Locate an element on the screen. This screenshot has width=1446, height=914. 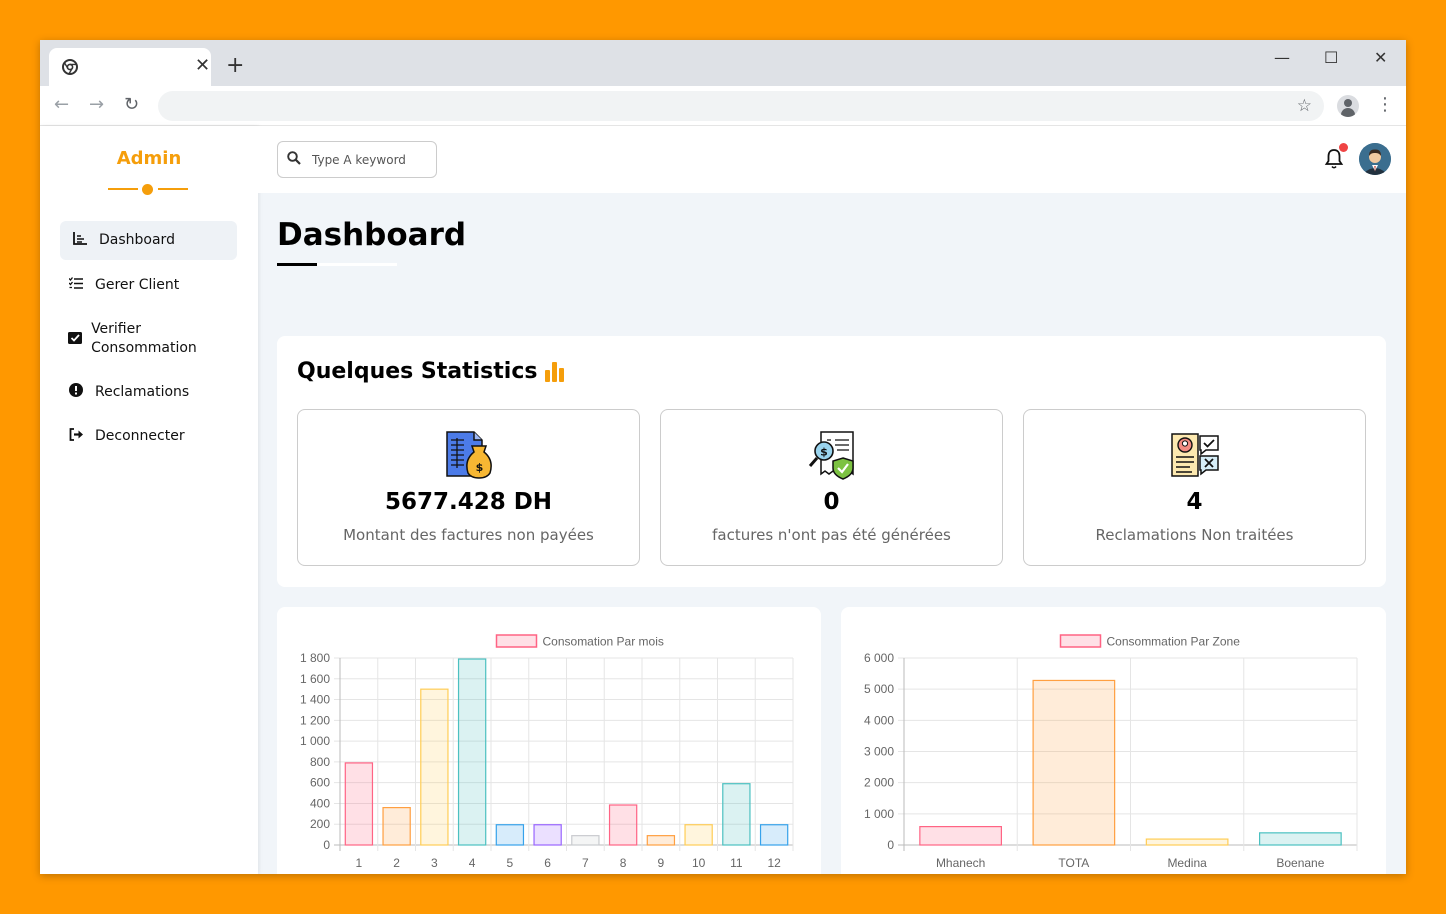
address-bar: ☆ is located at coordinates (741, 106).